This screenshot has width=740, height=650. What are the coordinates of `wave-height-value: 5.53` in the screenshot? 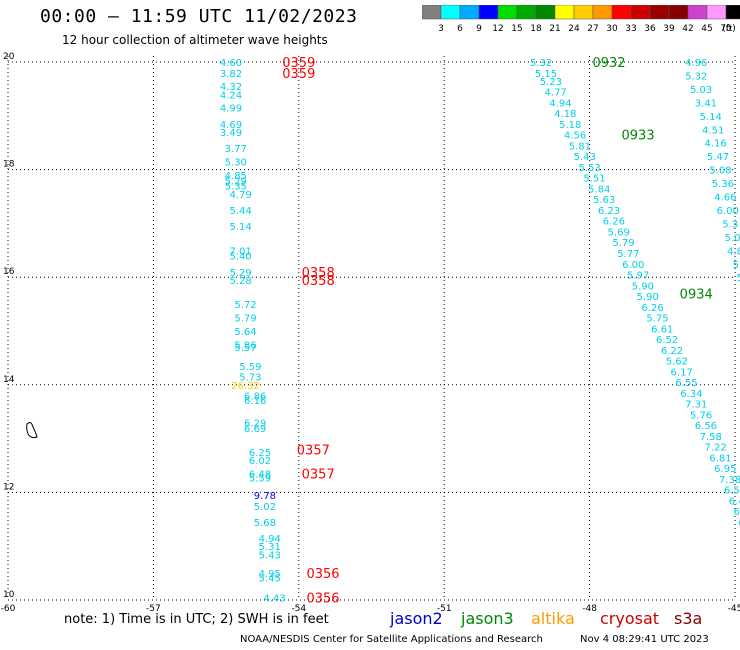 It's located at (589, 168).